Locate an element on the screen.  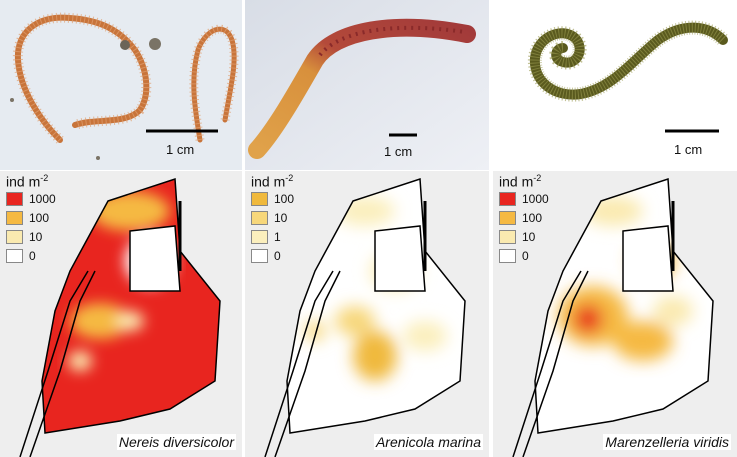
marenzelleria-worm-photo is located at coordinates (615, 85).